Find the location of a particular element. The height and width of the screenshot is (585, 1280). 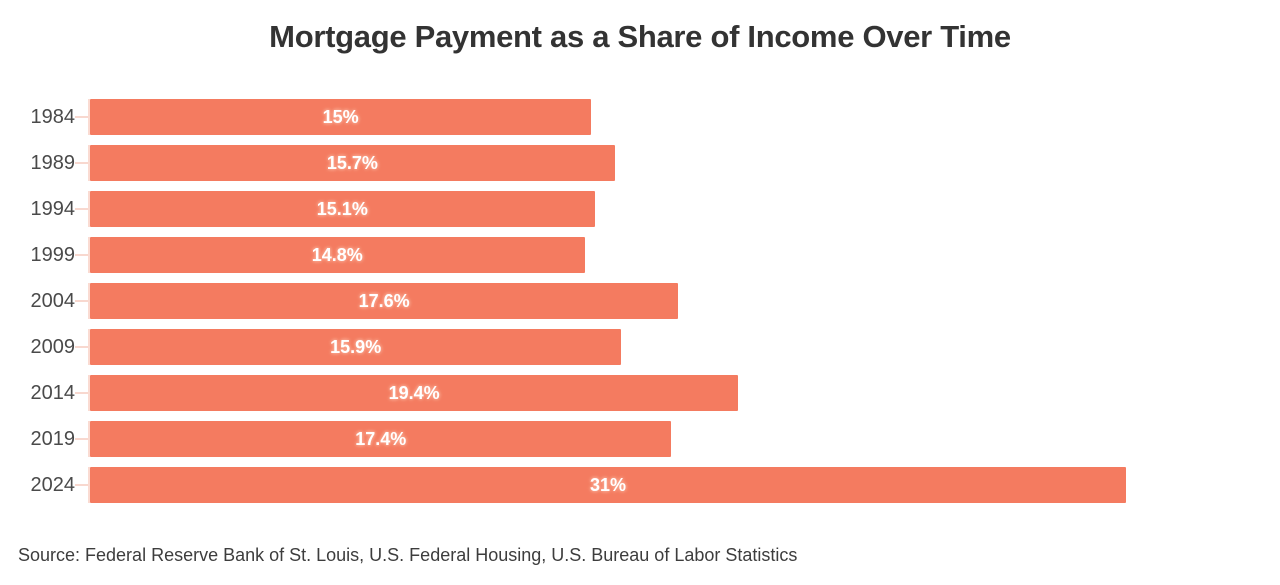

y-axis-tick-label: 1984 is located at coordinates (53, 116).